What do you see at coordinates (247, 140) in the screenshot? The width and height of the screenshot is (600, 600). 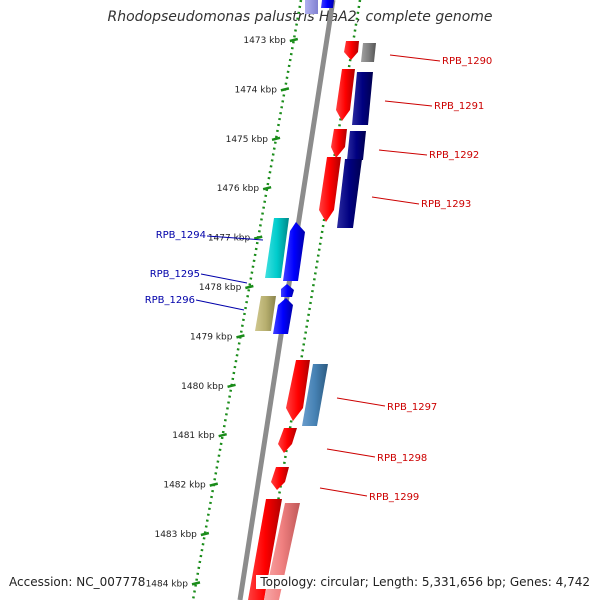 I see `tick-label-1475: 1475 kbp` at bounding box center [247, 140].